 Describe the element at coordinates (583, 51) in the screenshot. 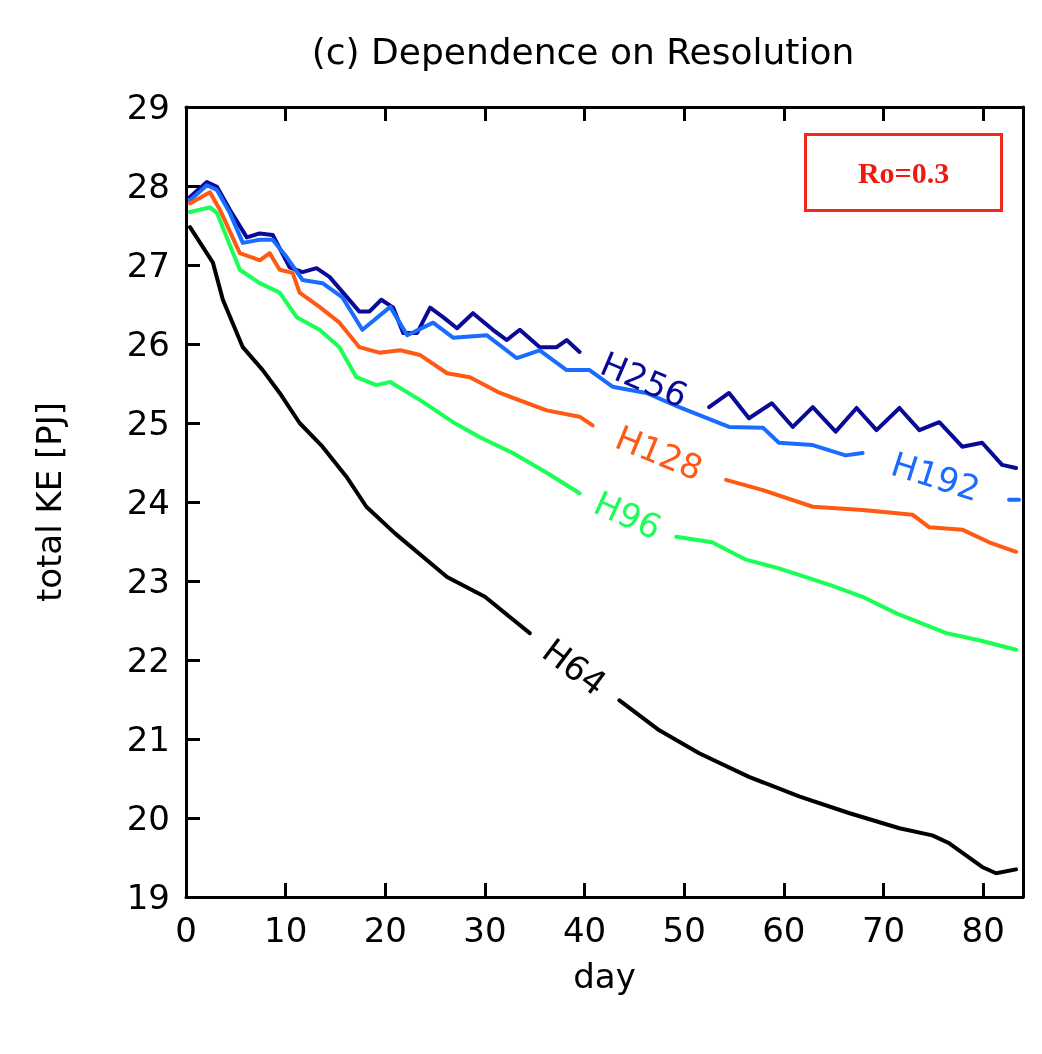

I see `chart-title: (c) Dependence on Resolution` at that location.